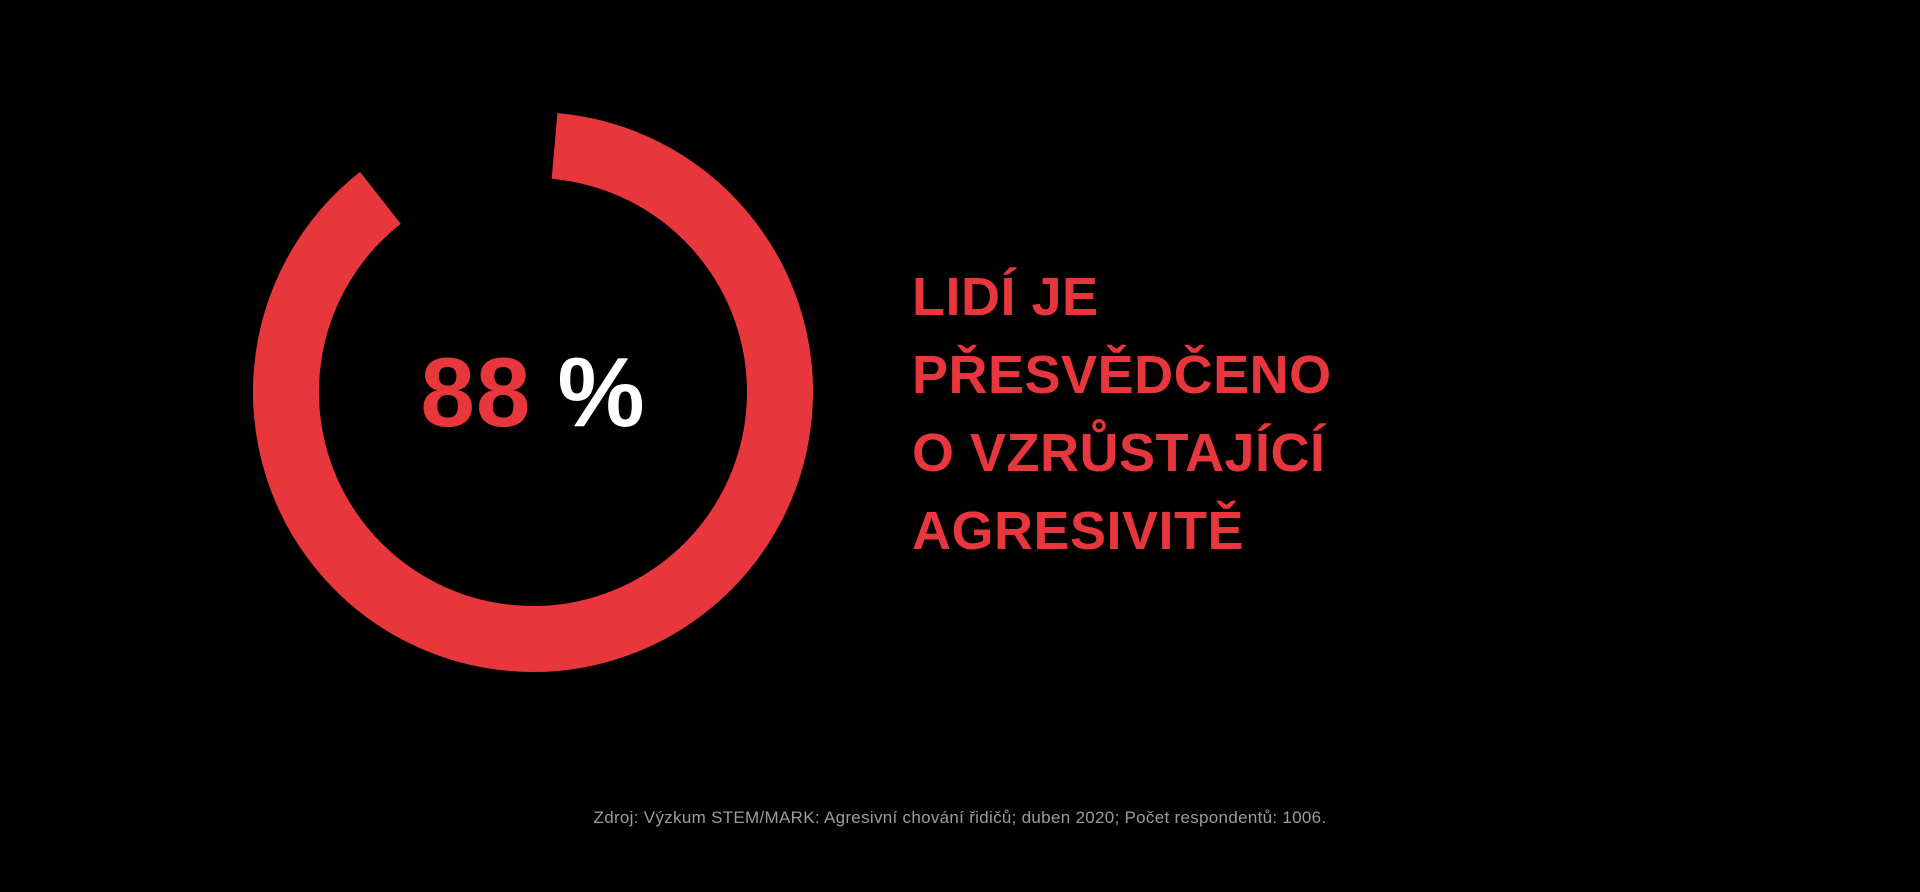 The width and height of the screenshot is (1920, 892). Describe the element at coordinates (1005, 297) in the screenshot. I see `headline-line-1: LIDÍ JE` at that location.